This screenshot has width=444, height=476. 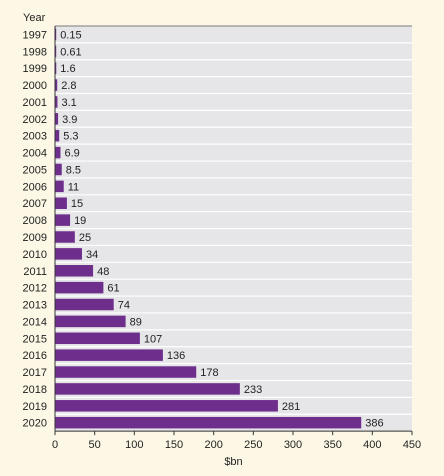 I want to click on y-tick-label-2007: 2007, so click(x=35, y=204).